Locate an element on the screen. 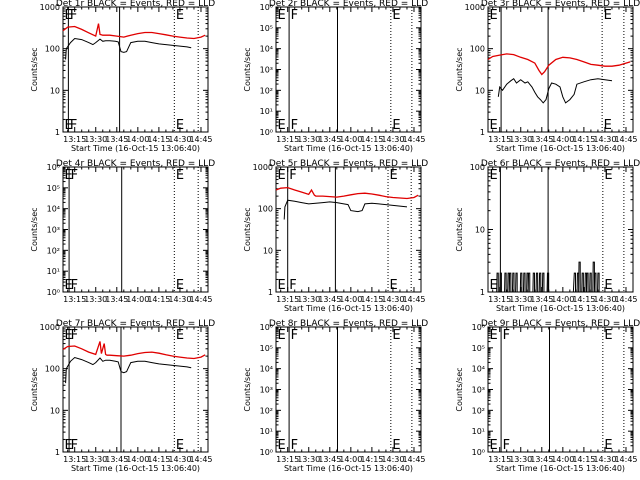 The height and width of the screenshot is (480, 640). panel-title: Det 4r BLACK = Events, RED = LLD is located at coordinates (135, 164).